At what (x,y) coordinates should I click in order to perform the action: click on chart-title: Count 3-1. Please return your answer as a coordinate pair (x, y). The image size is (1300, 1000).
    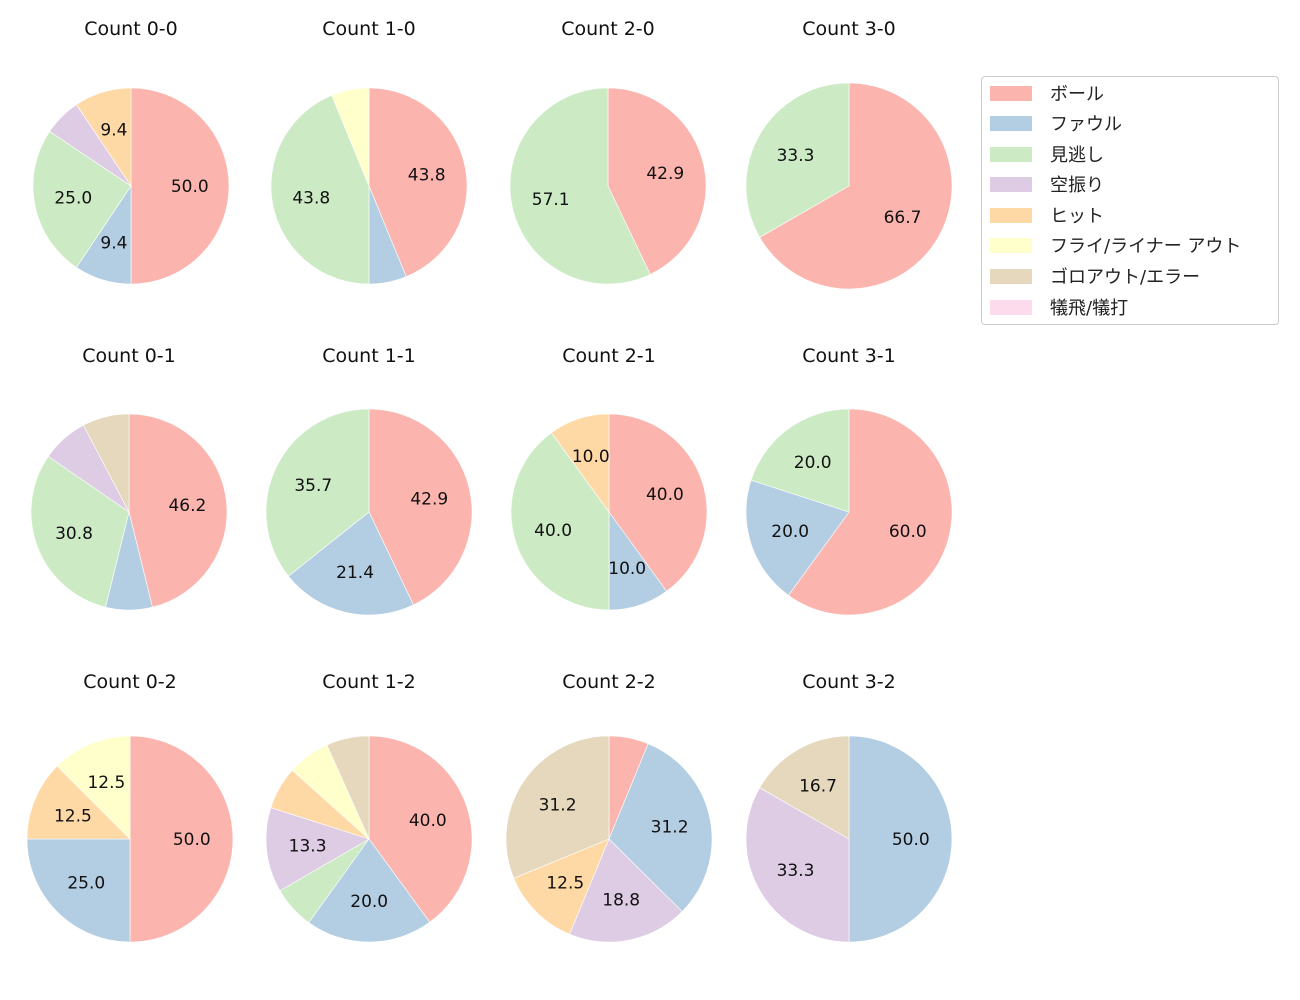
    Looking at the image, I should click on (849, 356).